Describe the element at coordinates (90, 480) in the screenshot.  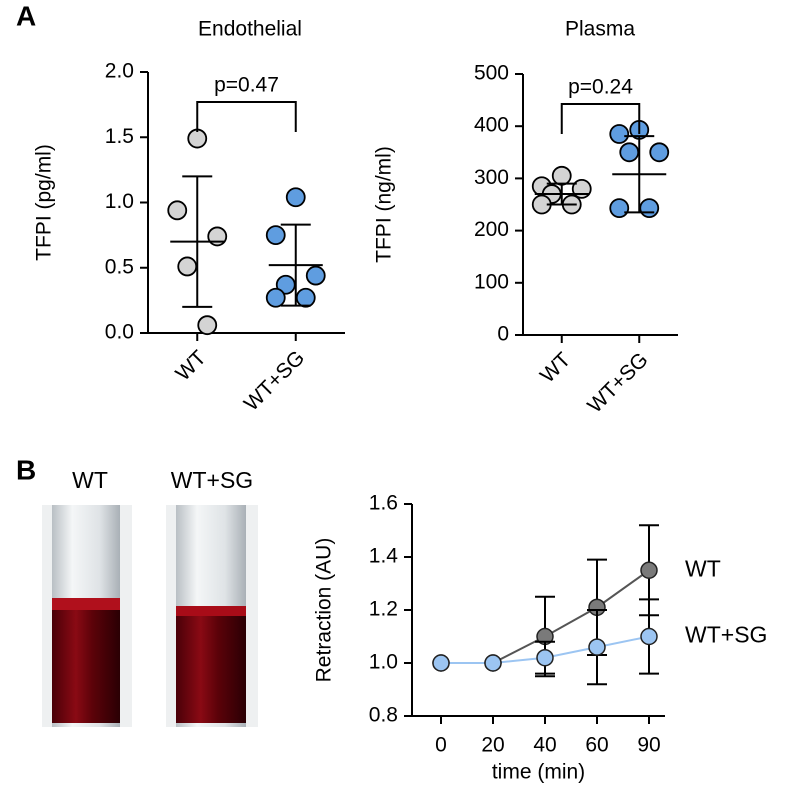
I see `photo-label: WT` at that location.